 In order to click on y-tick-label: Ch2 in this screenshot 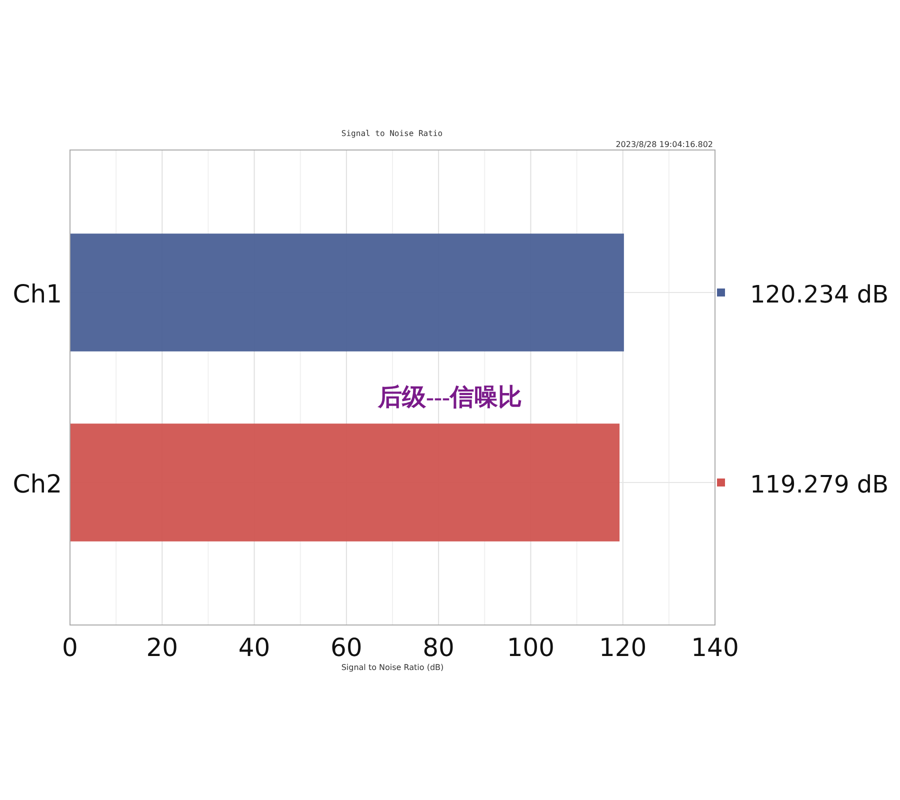, I will do `click(37, 484)`.